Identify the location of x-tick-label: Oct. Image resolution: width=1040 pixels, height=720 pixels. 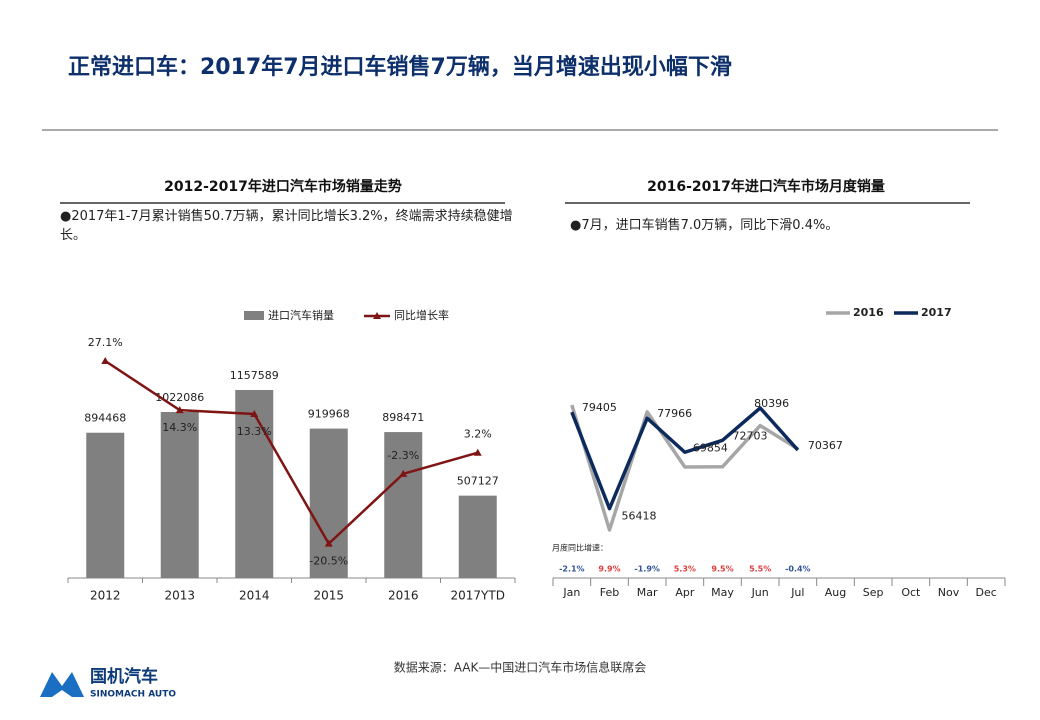
(911, 592).